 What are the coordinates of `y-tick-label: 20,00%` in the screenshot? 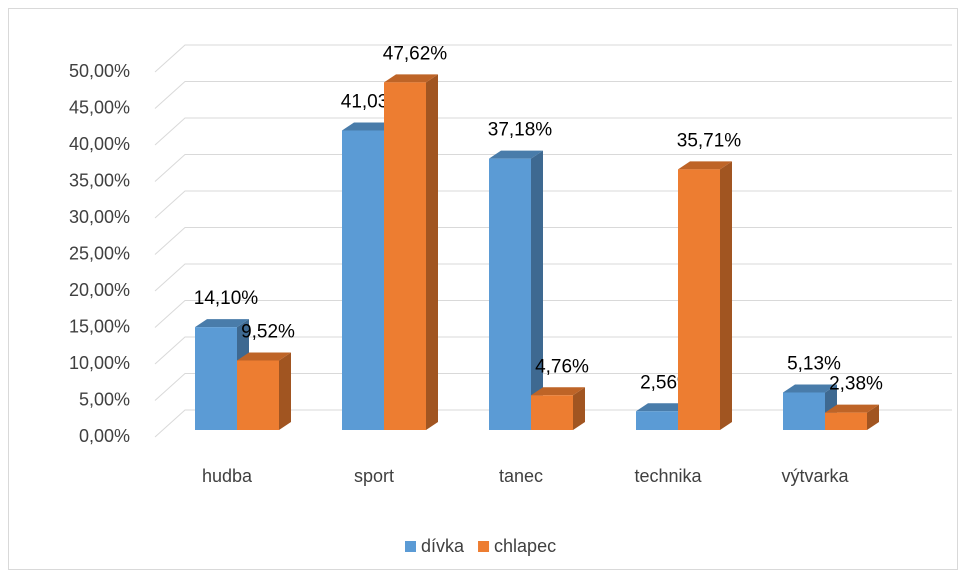 It's located at (99, 290).